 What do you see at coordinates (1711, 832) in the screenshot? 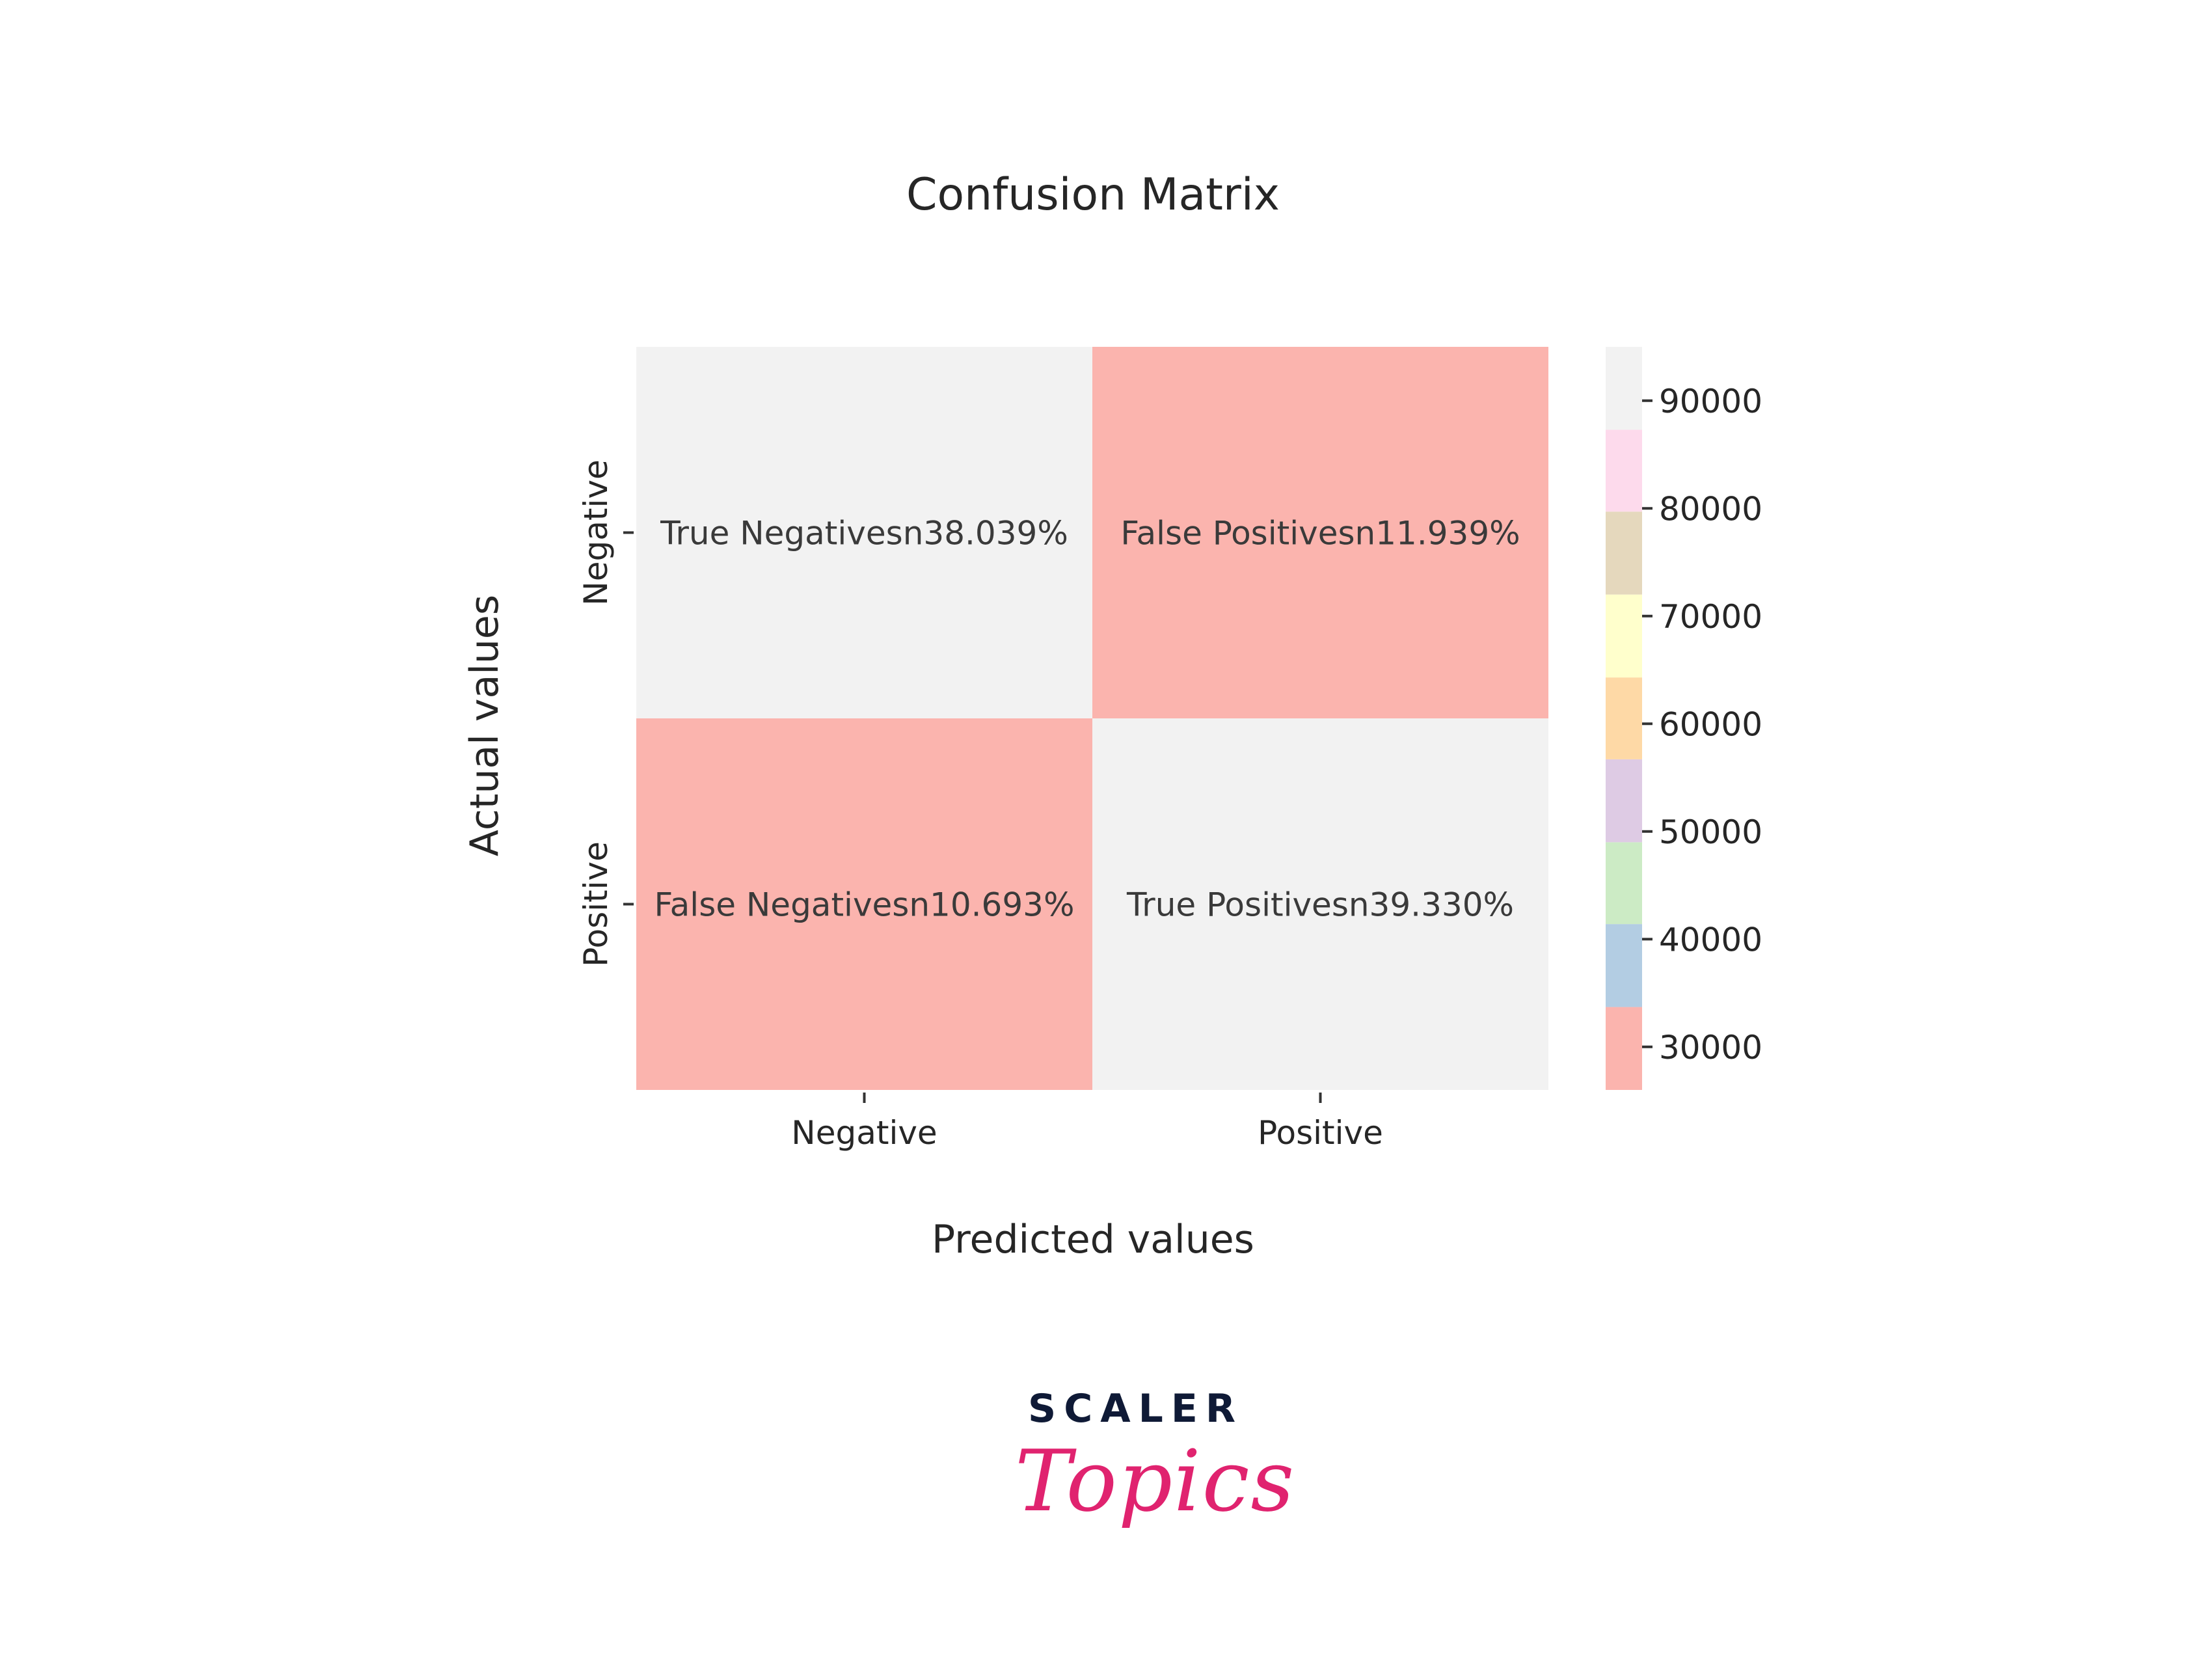
I see `colorbar-tick-label: 50000` at bounding box center [1711, 832].